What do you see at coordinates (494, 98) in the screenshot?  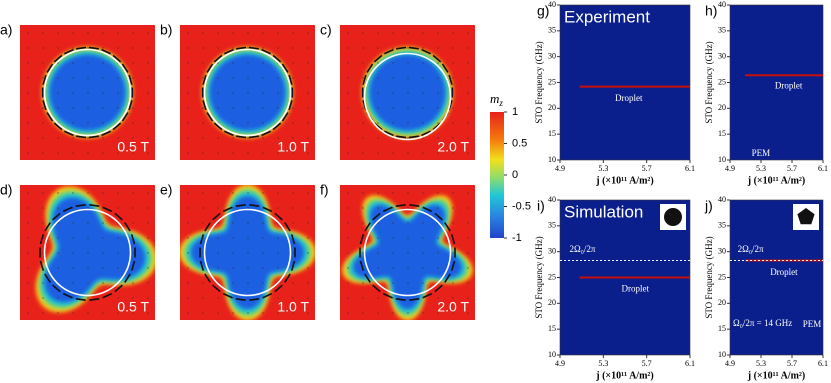 I see `colorbar-label-main: m` at bounding box center [494, 98].